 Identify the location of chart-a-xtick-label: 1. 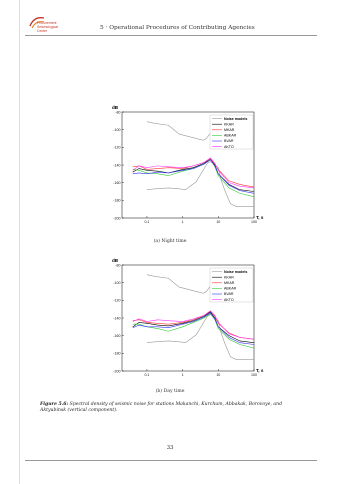
(183, 222).